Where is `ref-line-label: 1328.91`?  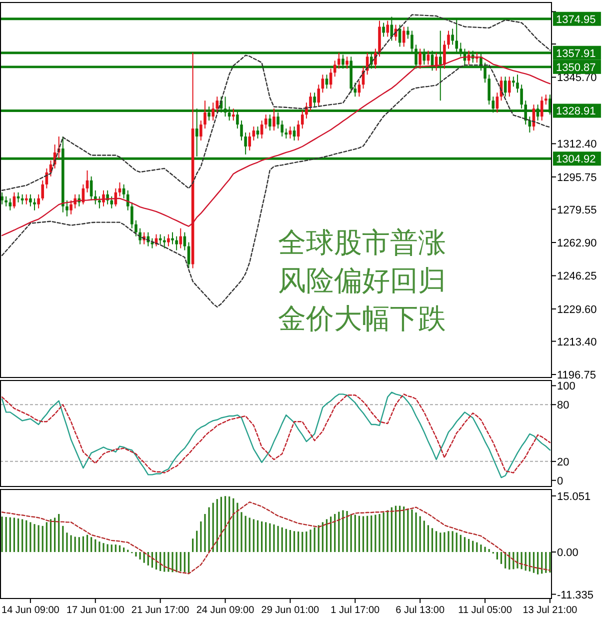 ref-line-label: 1328.91 is located at coordinates (576, 112).